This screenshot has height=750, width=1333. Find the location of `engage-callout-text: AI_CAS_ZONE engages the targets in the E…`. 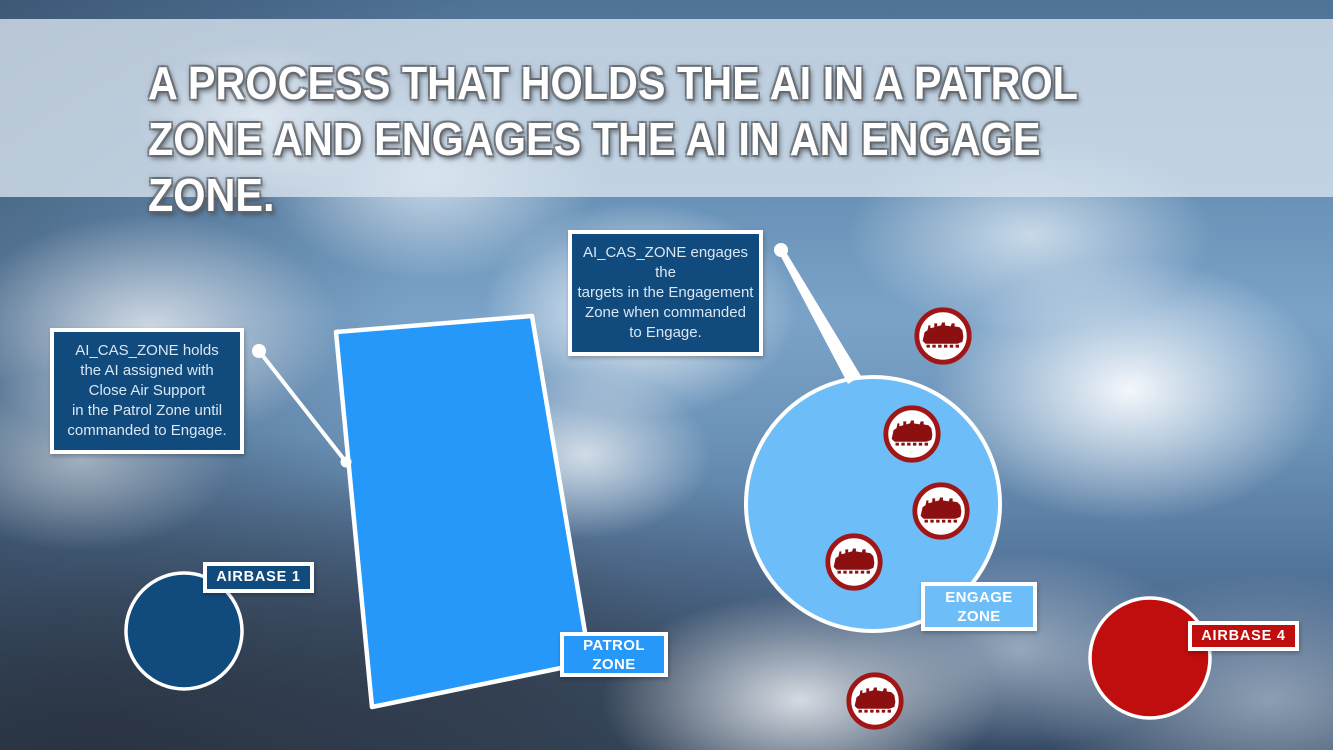

engage-callout-text: AI_CAS_ZONE engages the targets in the E… is located at coordinates (665, 292).